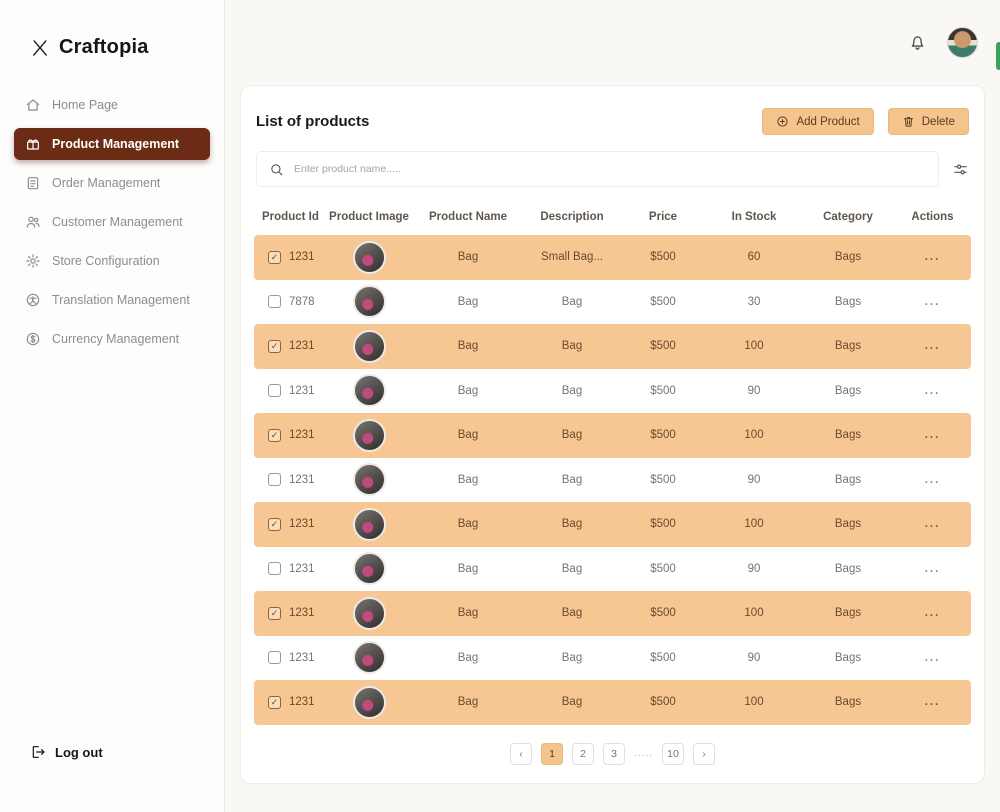  I want to click on pagination-page-10: 10, so click(672, 753).